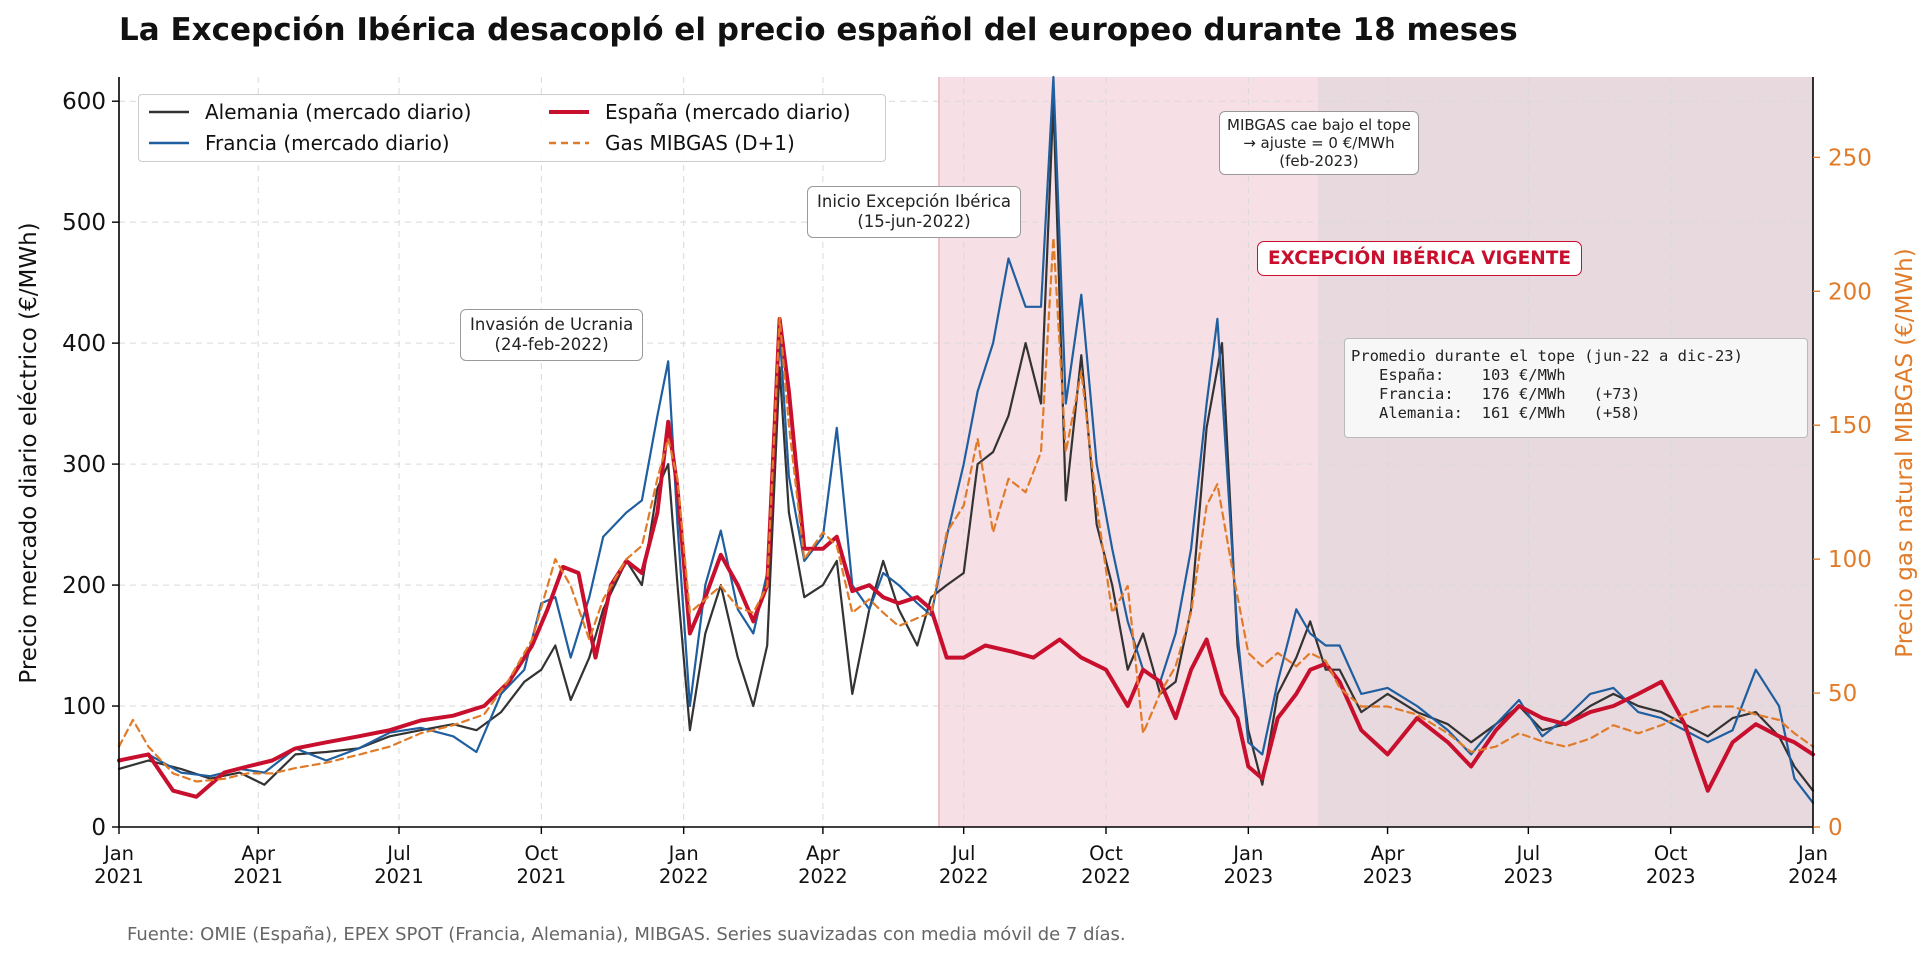  I want to click on legend-swatch-espana, so click(569, 112).